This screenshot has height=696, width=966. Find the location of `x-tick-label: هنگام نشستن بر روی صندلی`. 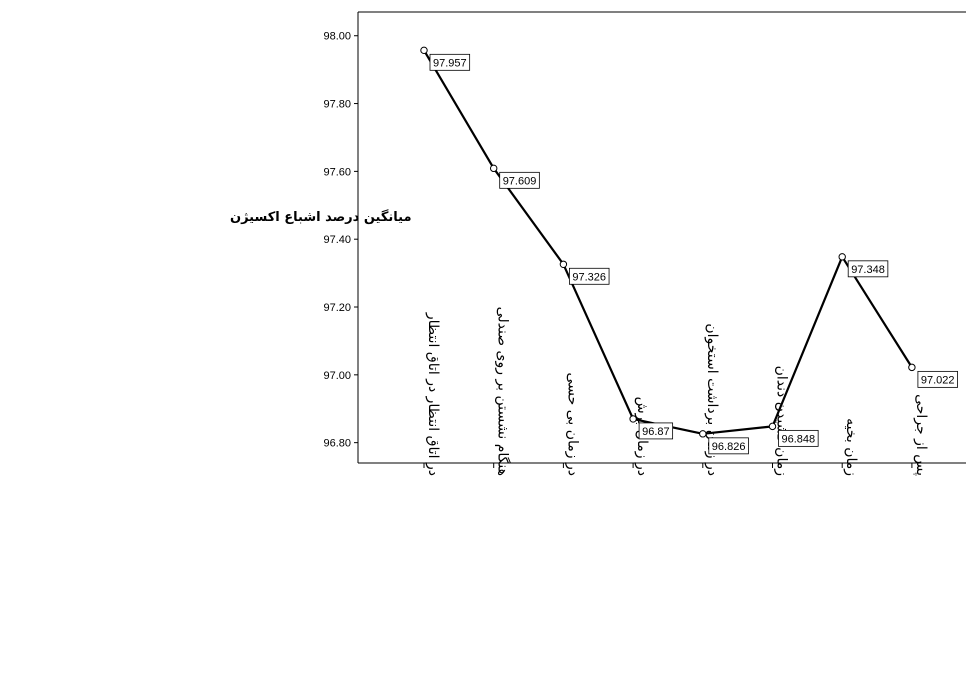

x-tick-label: هنگام نشستن بر روی صندلی is located at coordinates (503, 391).